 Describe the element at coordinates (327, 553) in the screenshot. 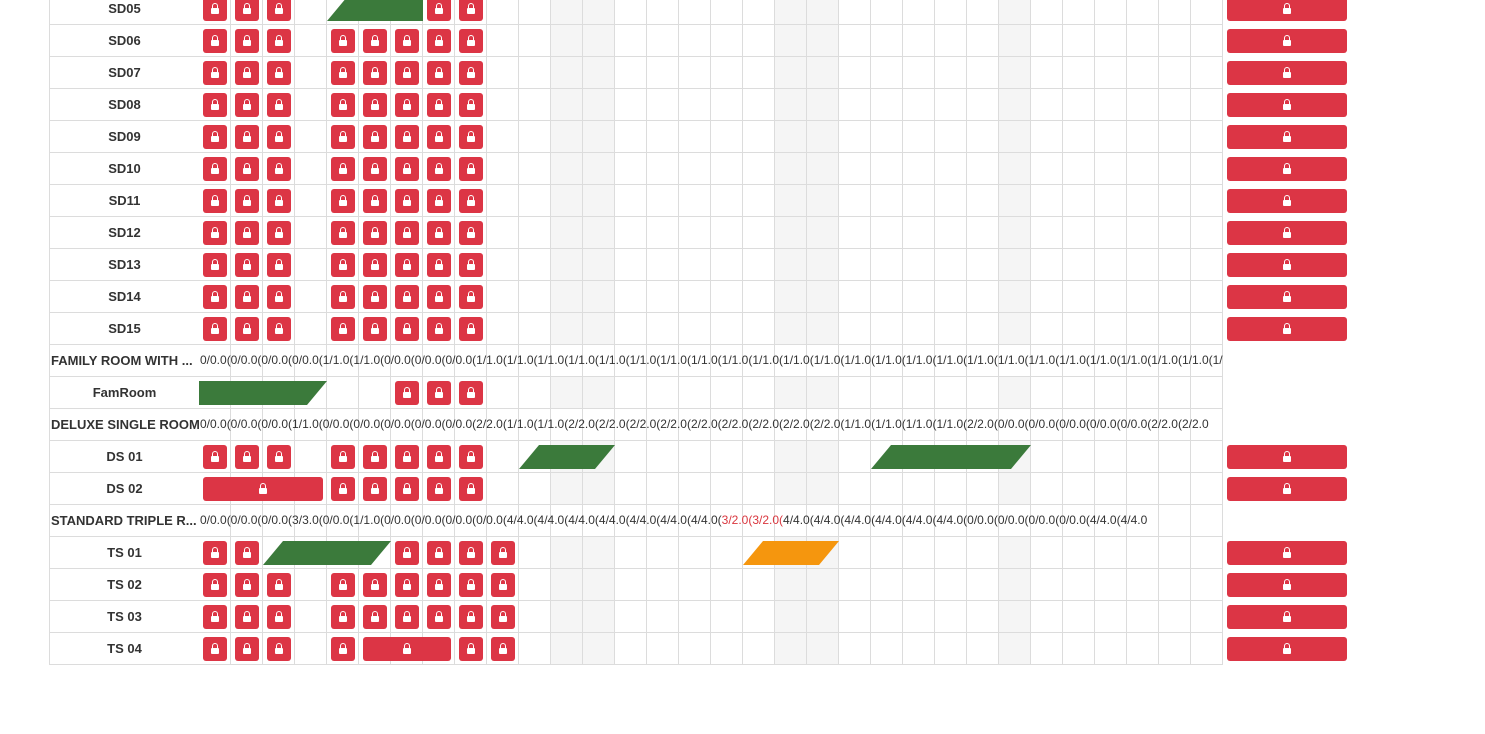

I see `booking-bar` at that location.